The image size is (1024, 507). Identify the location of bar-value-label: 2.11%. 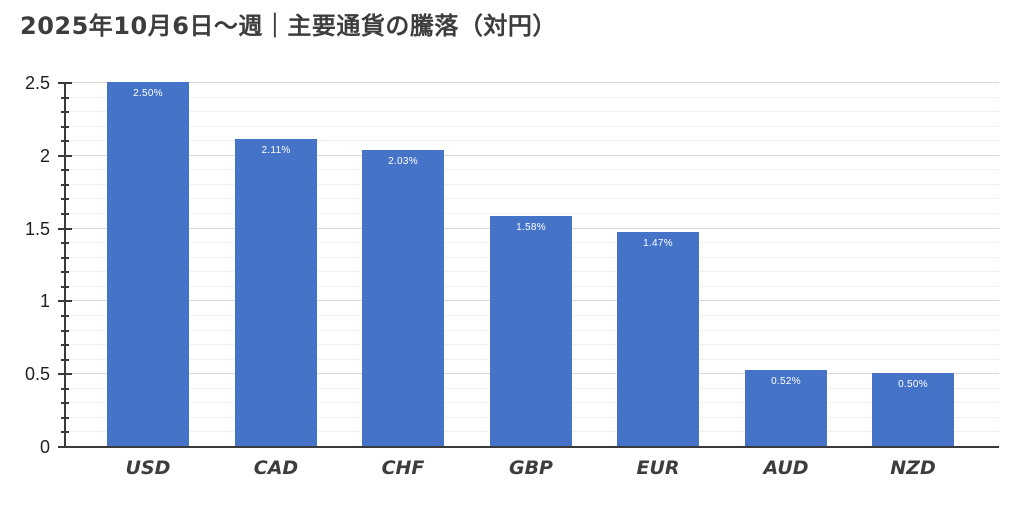
(276, 150).